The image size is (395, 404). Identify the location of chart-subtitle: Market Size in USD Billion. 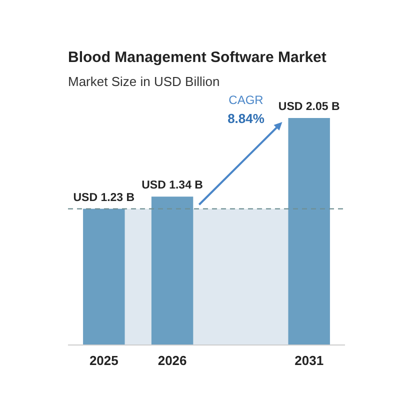
(144, 81).